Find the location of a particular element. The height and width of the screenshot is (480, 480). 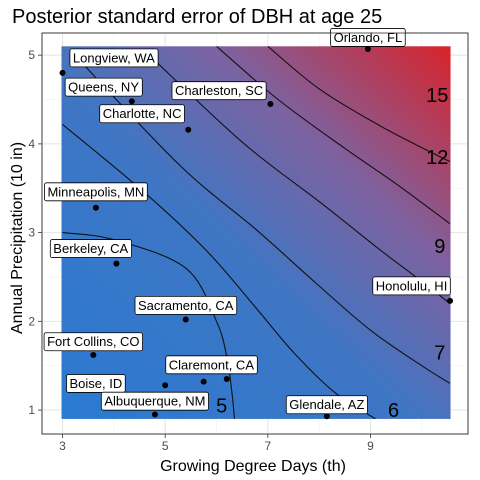

city-label-text: Claremont, CA is located at coordinates (212, 364).